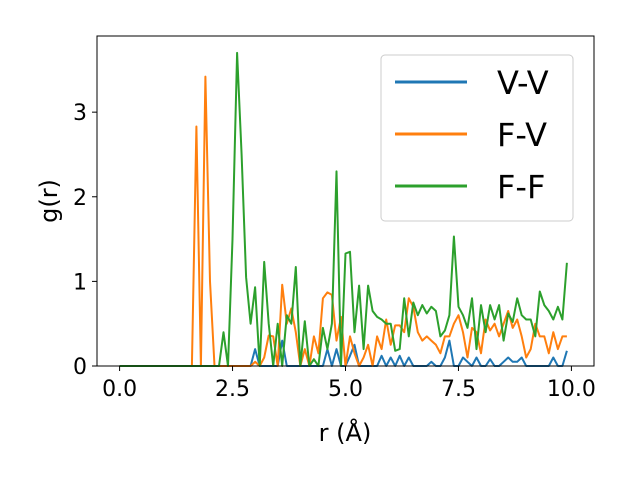 The height and width of the screenshot is (480, 640). I want to click on x-tick-label: 7.5, so click(458, 389).